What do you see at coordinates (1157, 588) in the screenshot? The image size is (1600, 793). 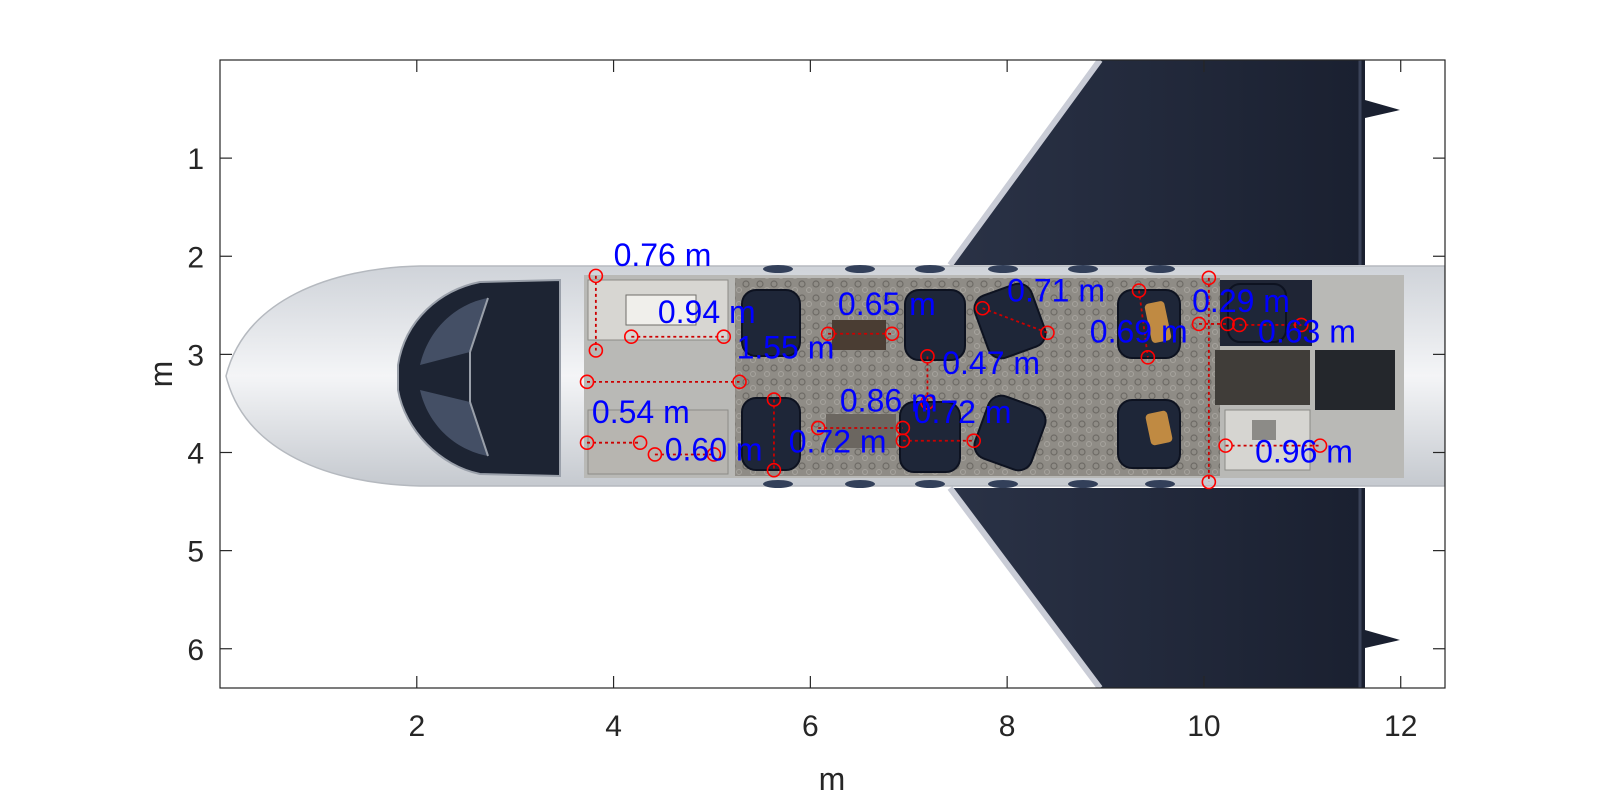 I see `lower-wing` at bounding box center [1157, 588].